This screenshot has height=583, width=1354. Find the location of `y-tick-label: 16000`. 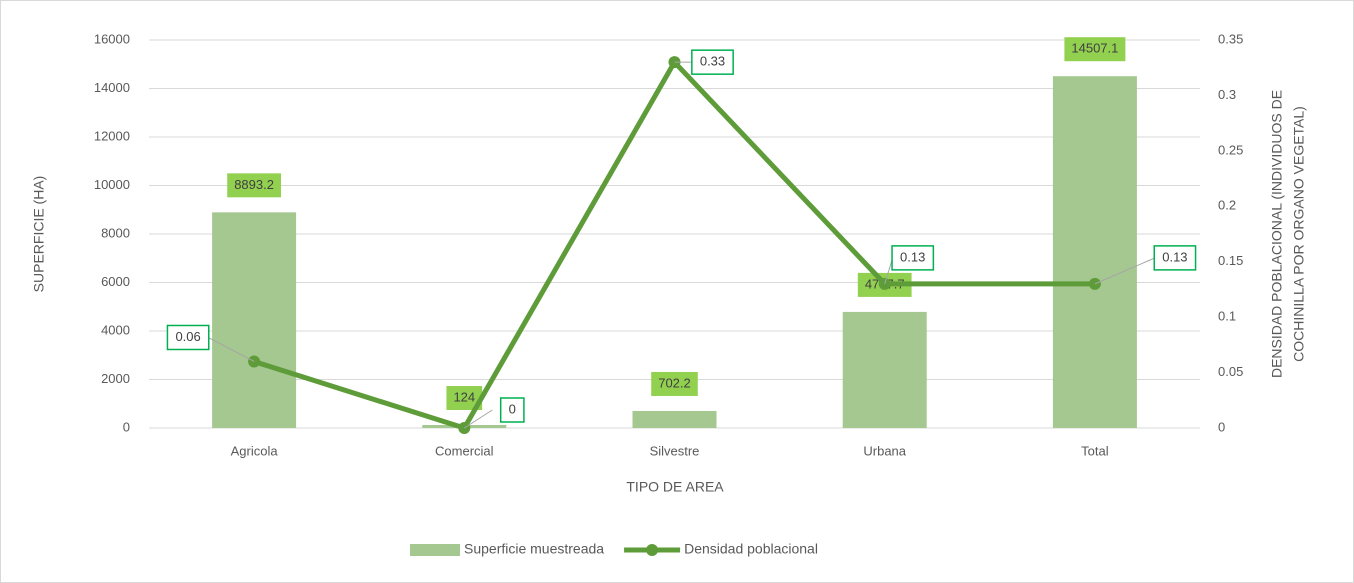

y-tick-label: 16000 is located at coordinates (112, 38).